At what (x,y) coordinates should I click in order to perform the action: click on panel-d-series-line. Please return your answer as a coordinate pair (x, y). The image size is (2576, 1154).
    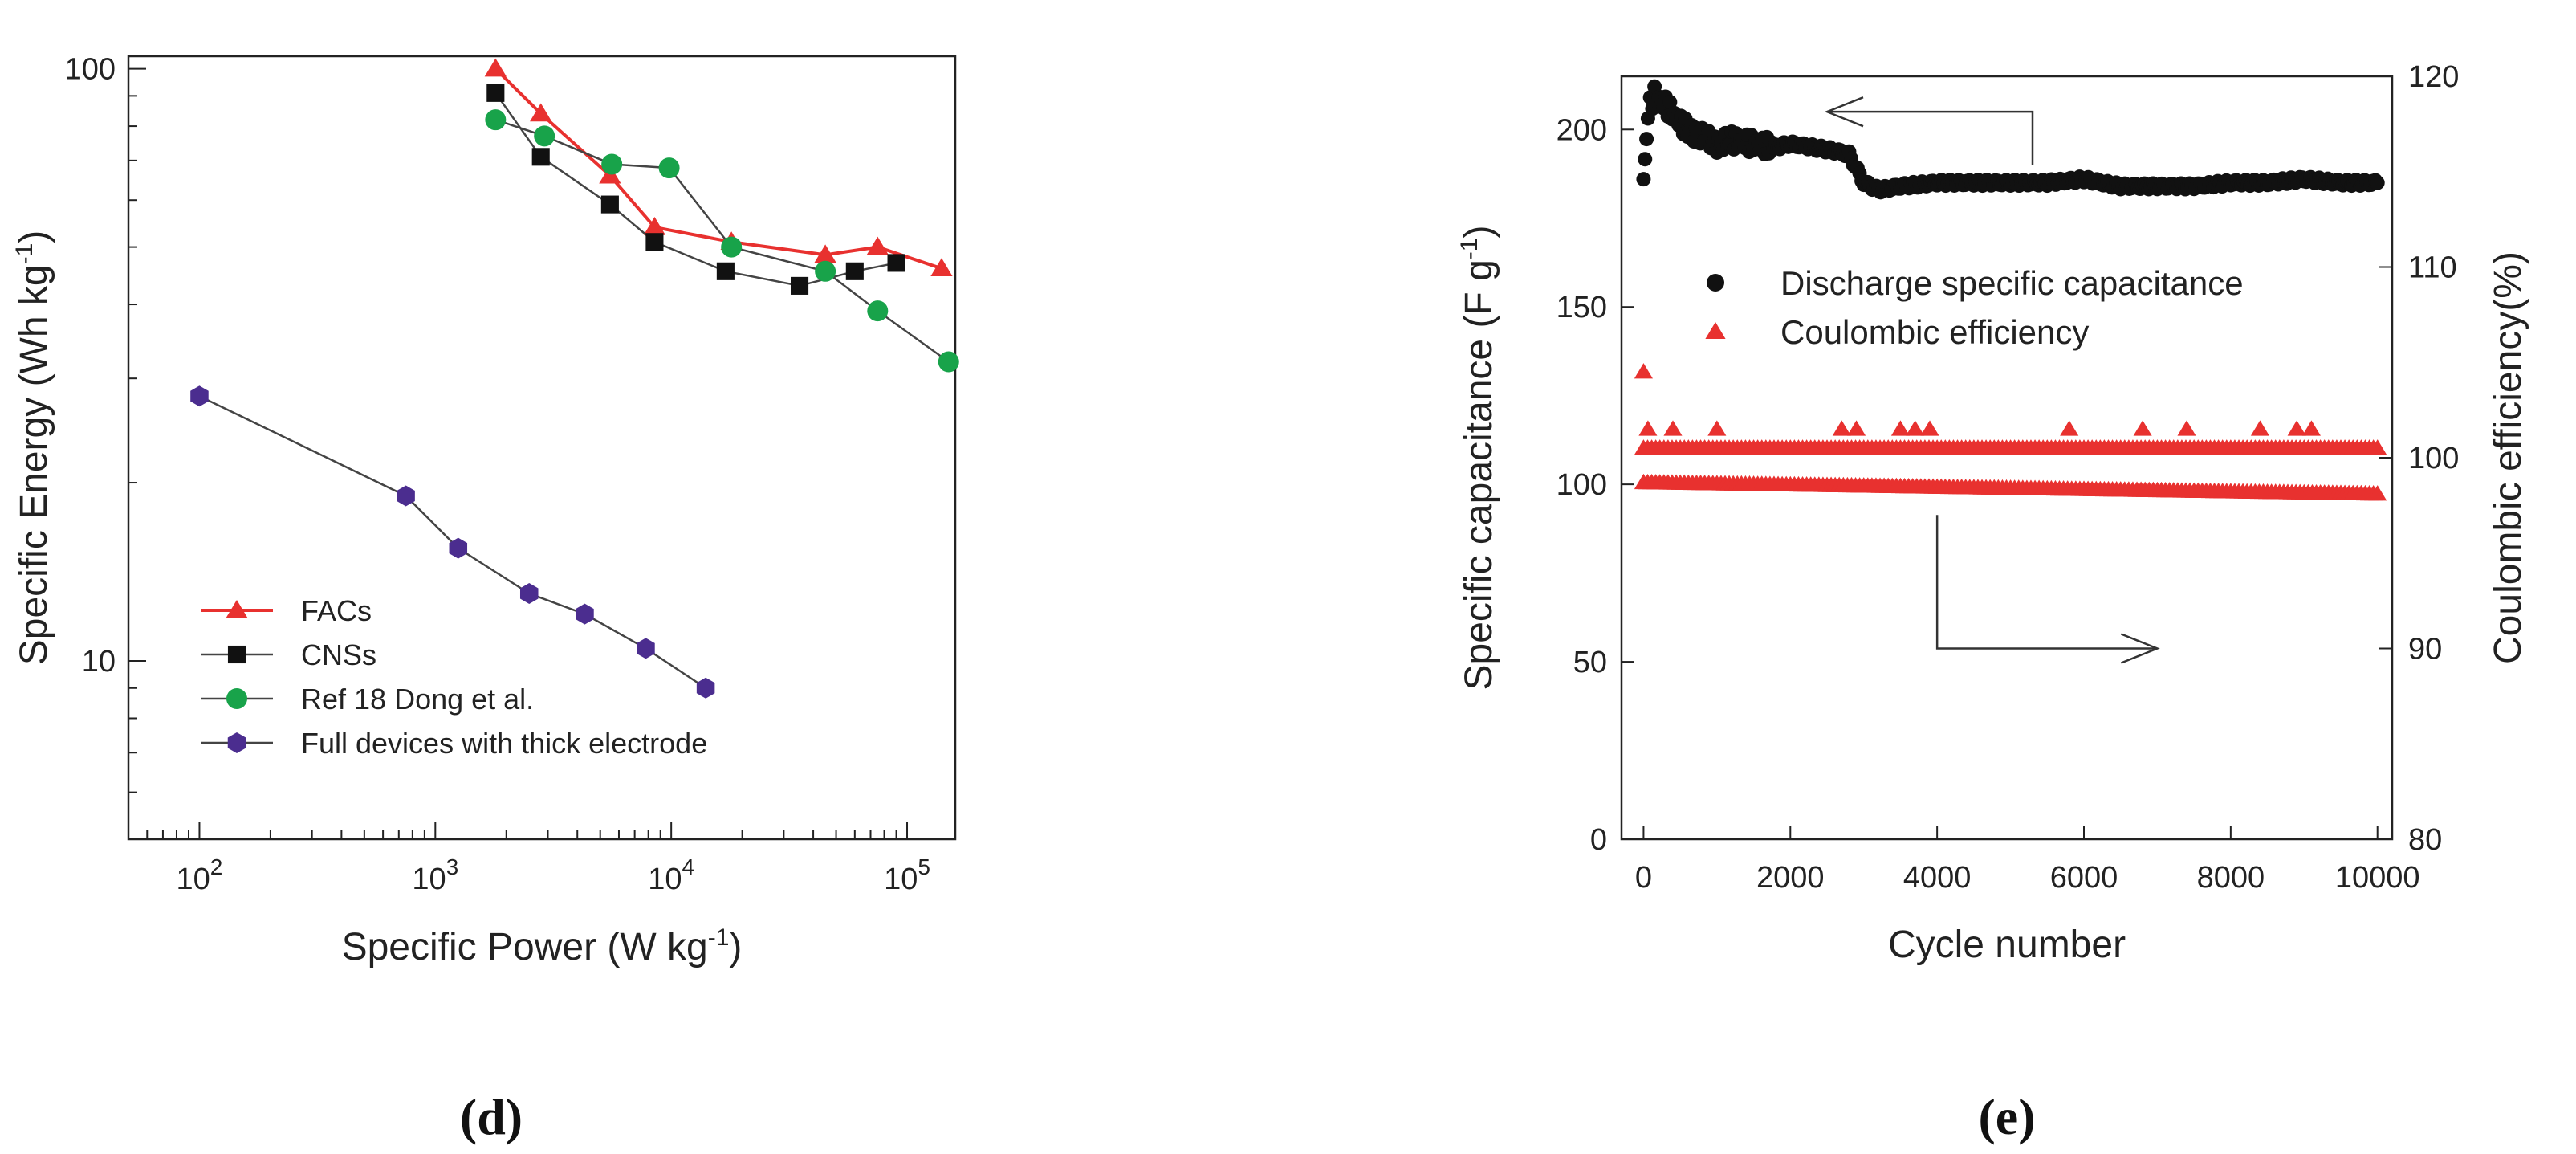
    Looking at the image, I should click on (722, 240).